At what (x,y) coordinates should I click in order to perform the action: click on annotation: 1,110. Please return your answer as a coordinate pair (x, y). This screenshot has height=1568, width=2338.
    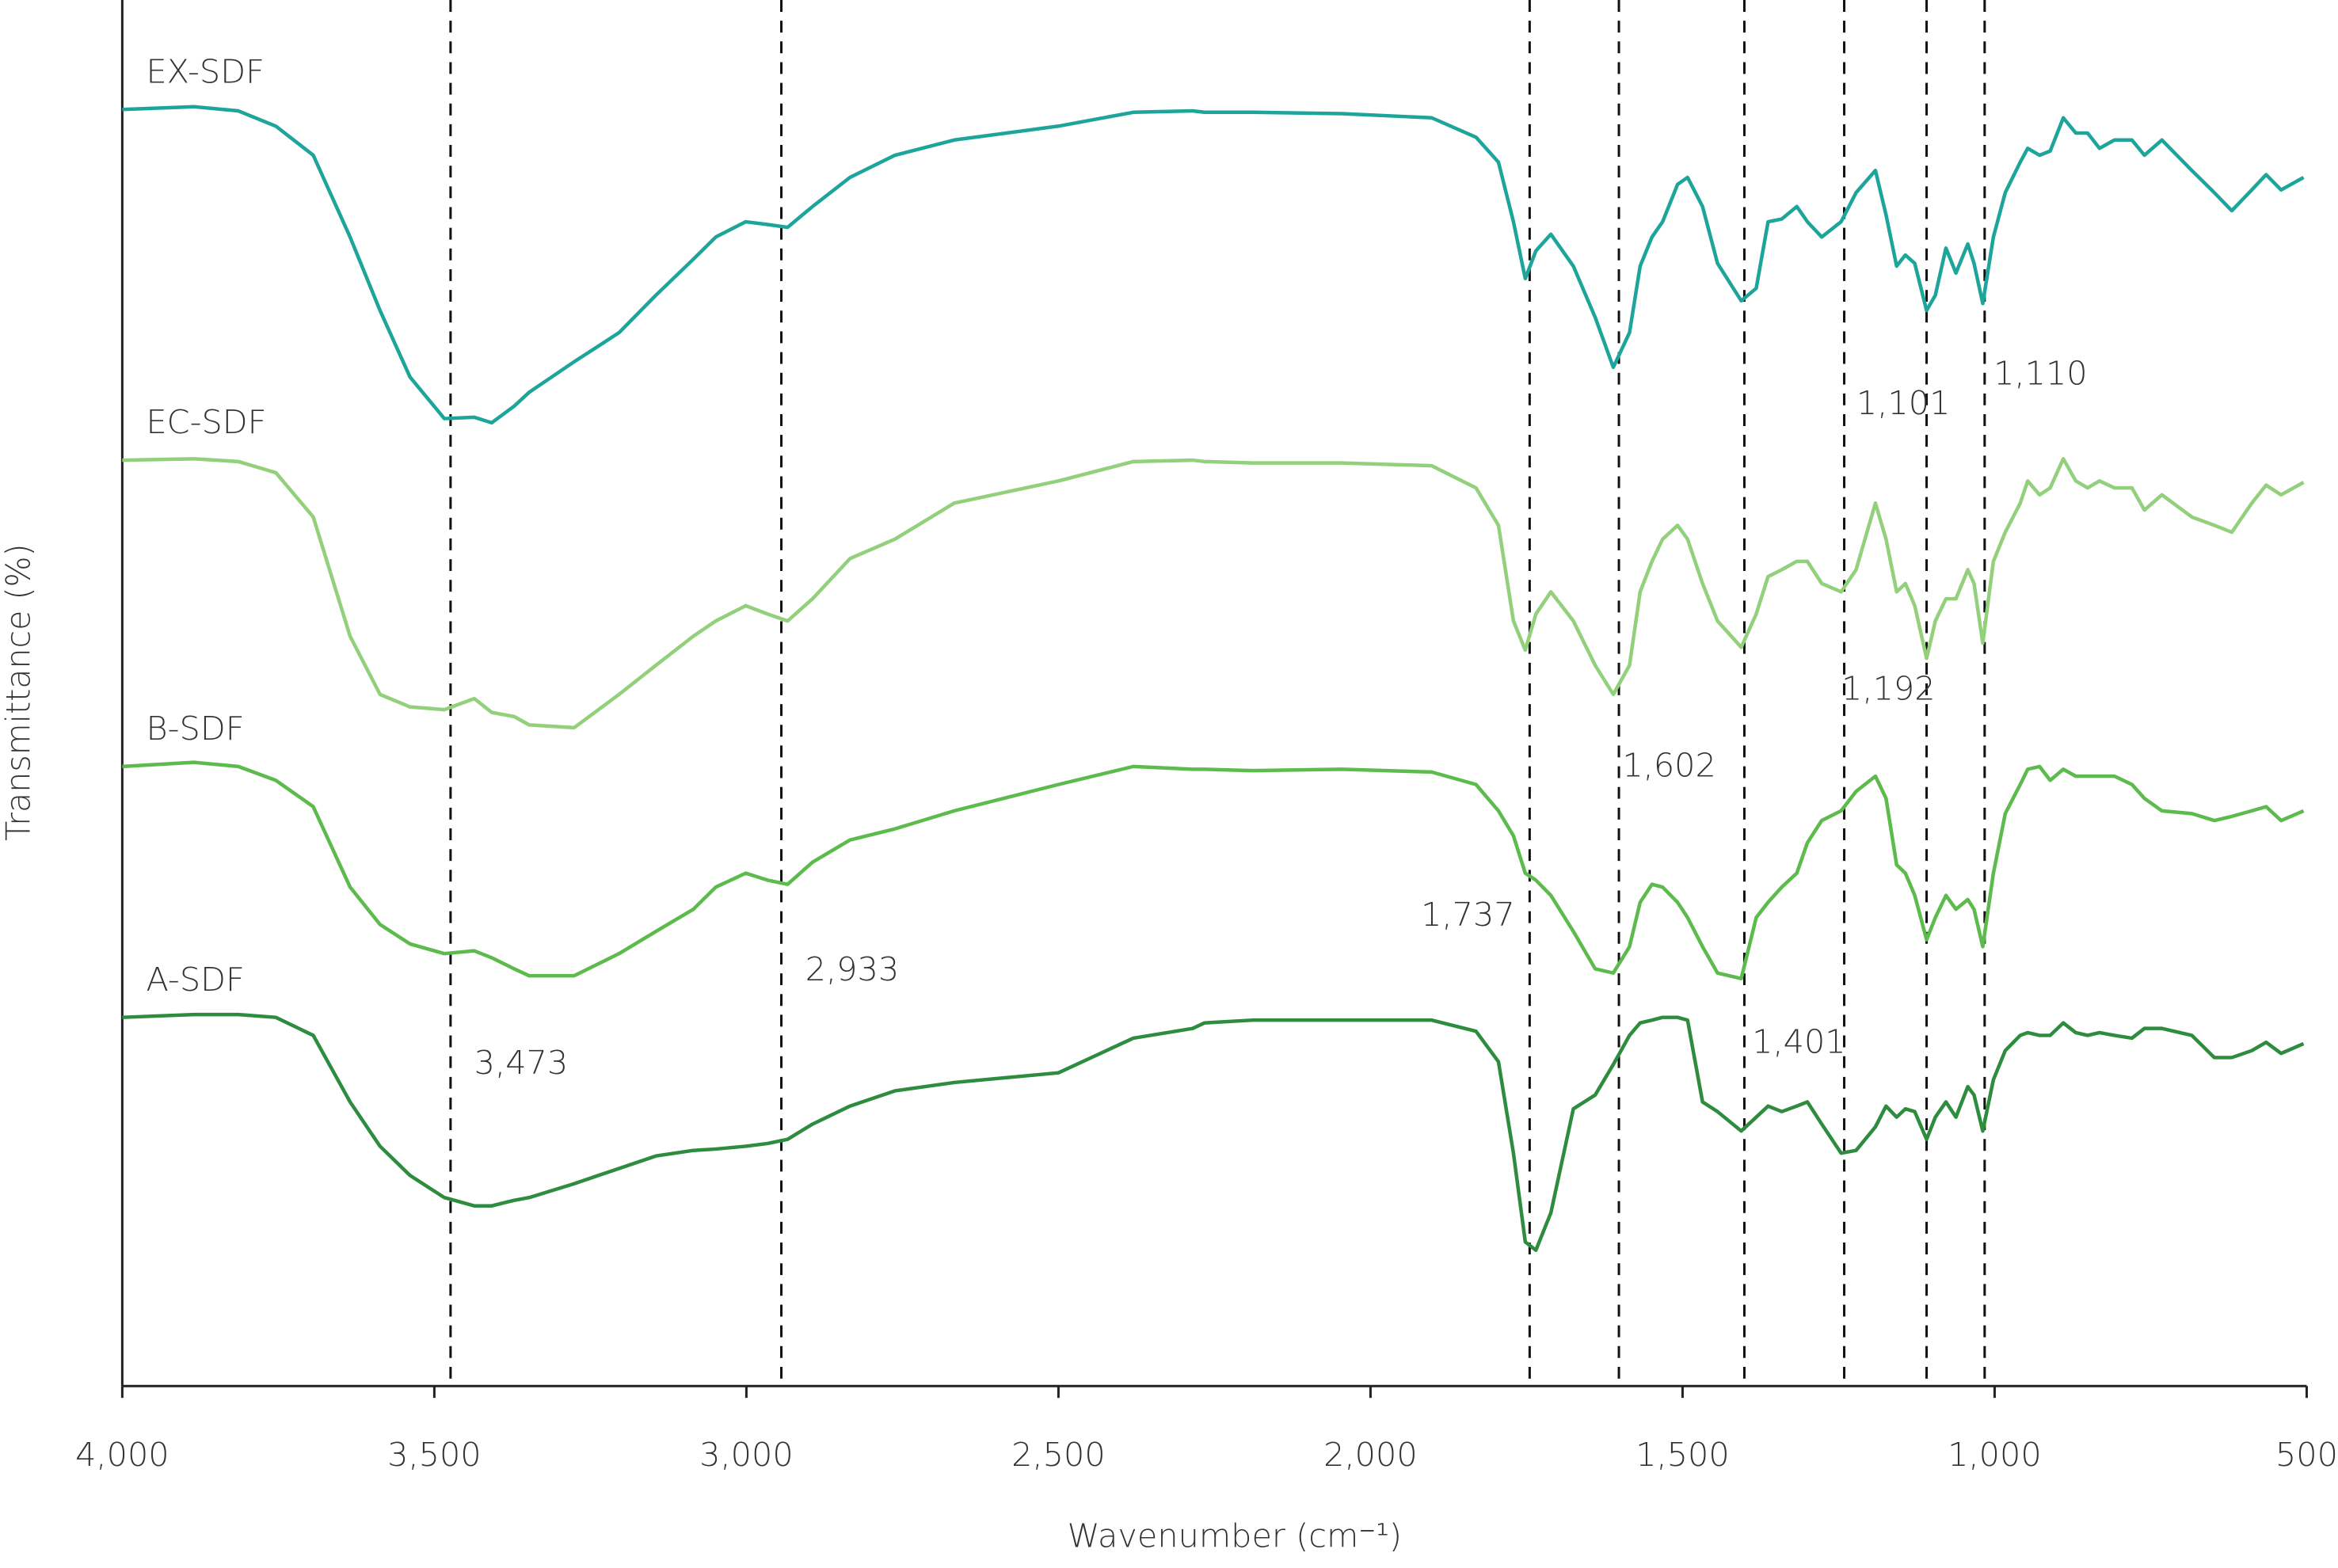
    Looking at the image, I should click on (2040, 374).